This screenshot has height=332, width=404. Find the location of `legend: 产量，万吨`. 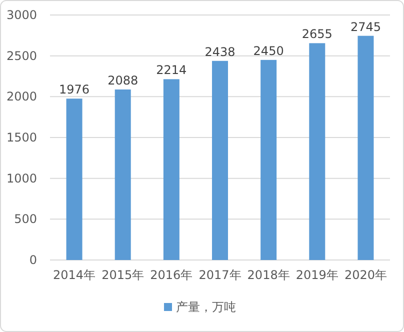

legend: 产量，万吨 is located at coordinates (200, 307).